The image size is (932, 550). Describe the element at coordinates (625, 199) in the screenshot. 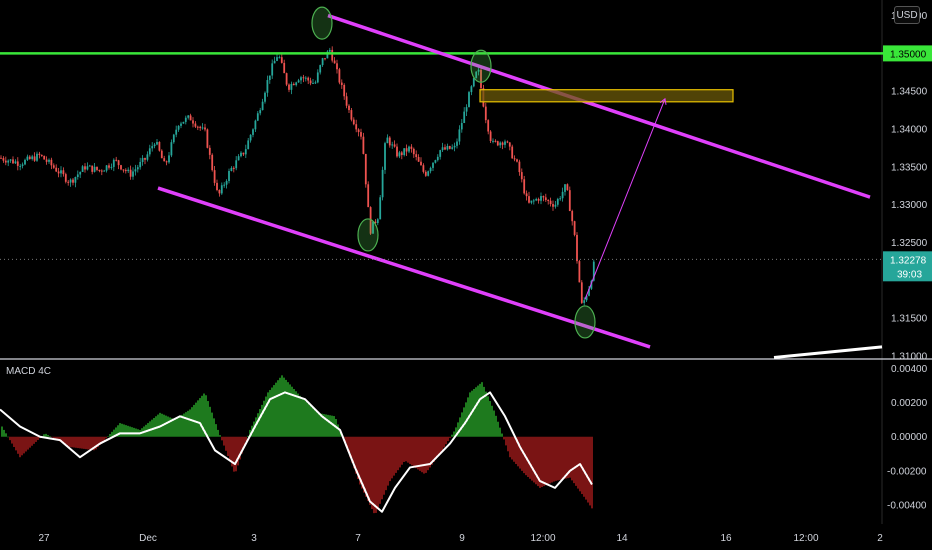

I see `projection-arrow` at that location.